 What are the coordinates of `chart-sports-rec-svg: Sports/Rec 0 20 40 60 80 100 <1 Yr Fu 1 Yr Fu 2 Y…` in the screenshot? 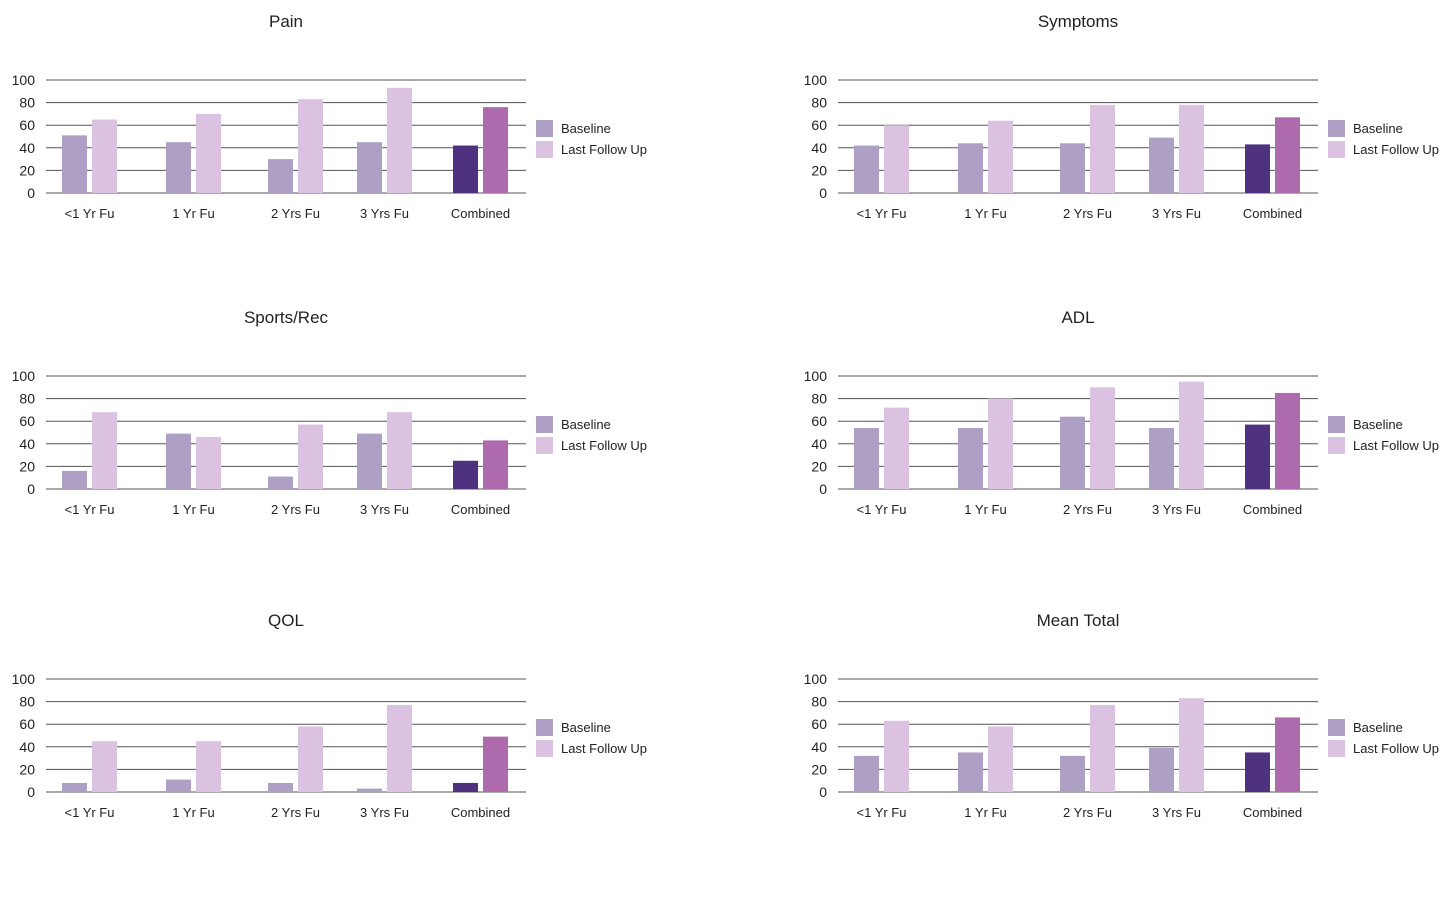 It's located at (329, 412).